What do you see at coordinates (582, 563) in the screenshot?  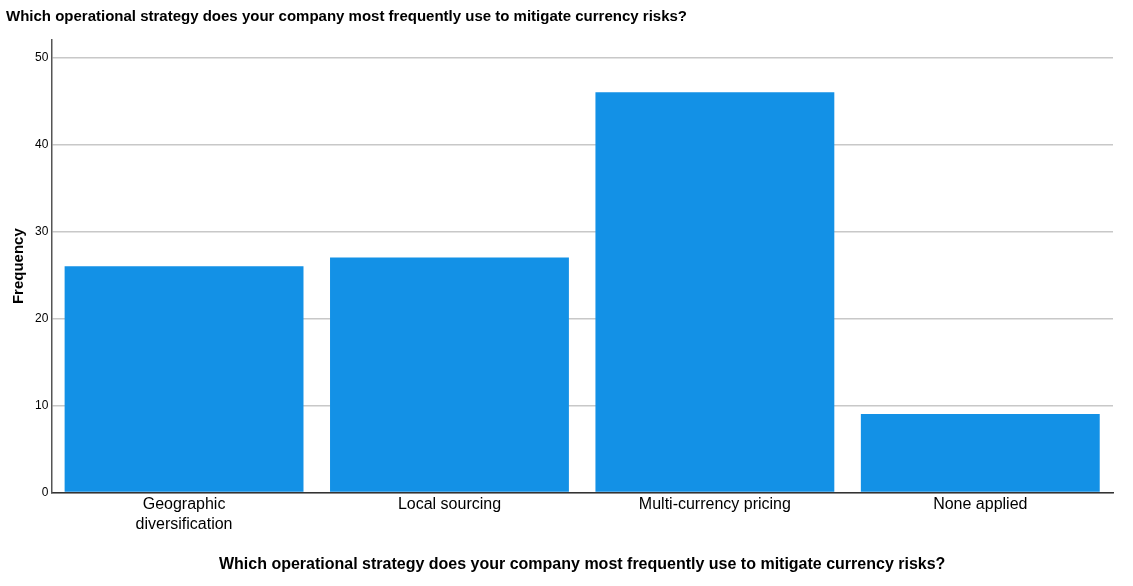 I see `x-axis-title: Which operational strategy does your company most frequently use to mitigate currency risks?` at bounding box center [582, 563].